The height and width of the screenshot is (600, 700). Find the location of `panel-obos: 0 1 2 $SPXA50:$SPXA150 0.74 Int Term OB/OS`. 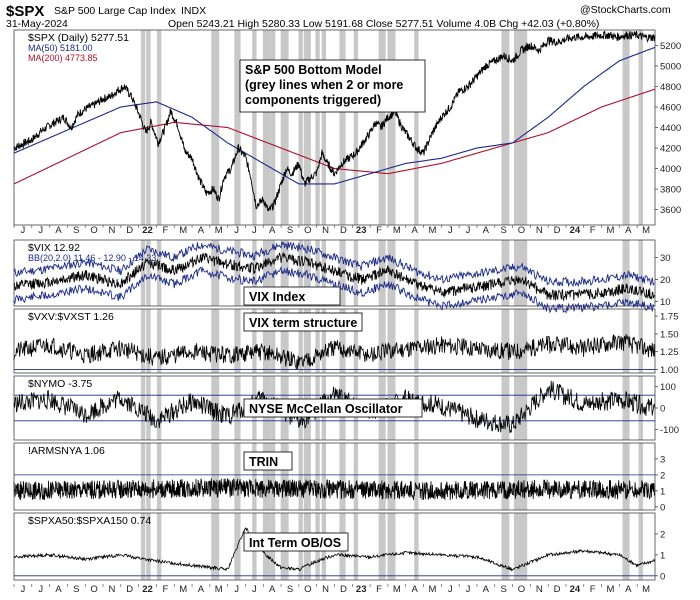

panel-obos: 0 1 2 $SPXA50:$SPXA150 0.74 Int Term OB/OS is located at coordinates (339, 547).